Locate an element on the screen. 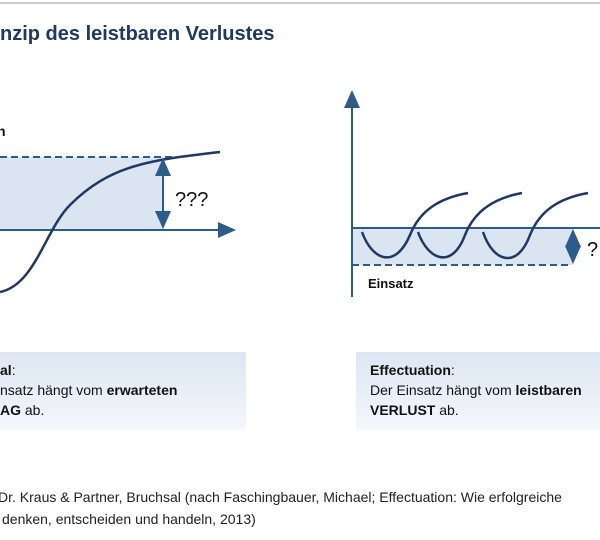 The height and width of the screenshot is (540, 600). gap-label: ??? is located at coordinates (191, 200).